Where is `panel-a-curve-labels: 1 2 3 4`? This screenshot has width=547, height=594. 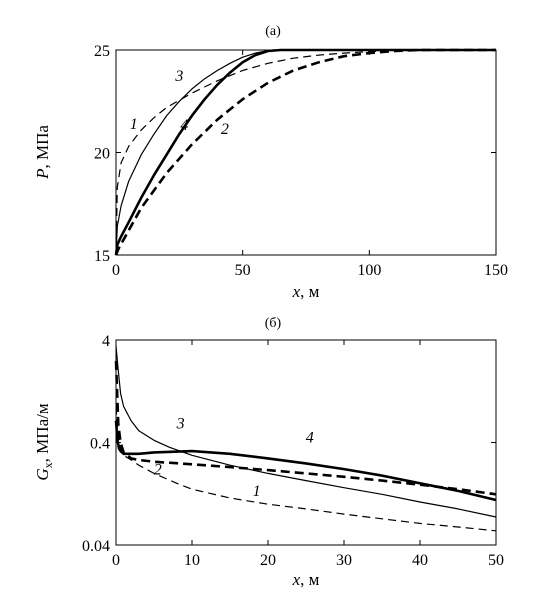
panel-a-curve-labels: 1 2 3 4 is located at coordinates (179, 103).